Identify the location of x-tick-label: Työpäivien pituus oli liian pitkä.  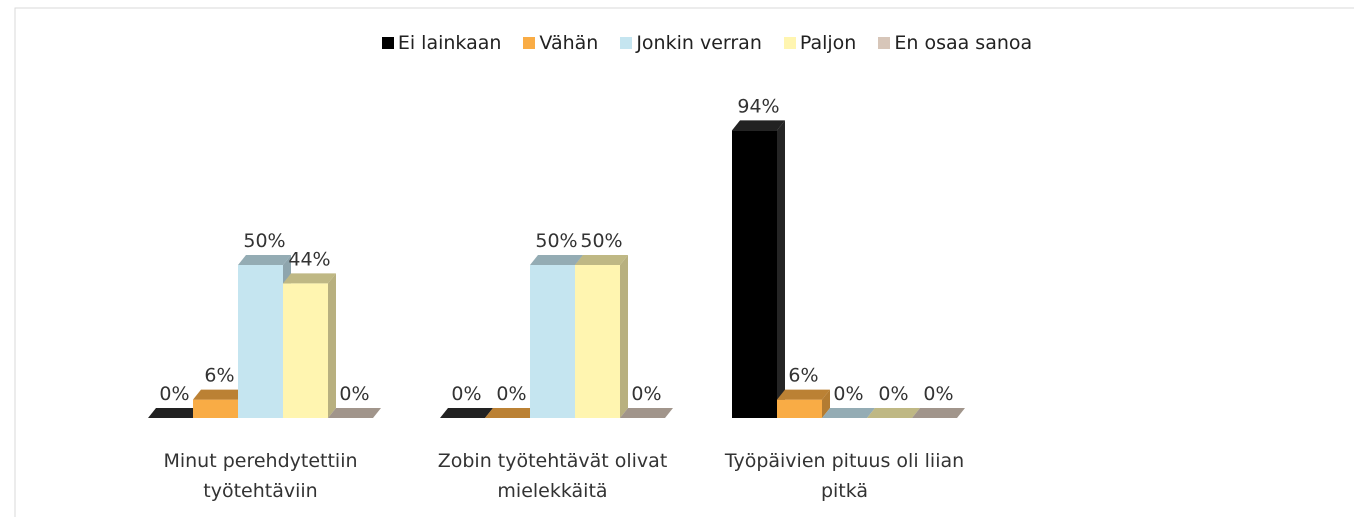
(844, 476).